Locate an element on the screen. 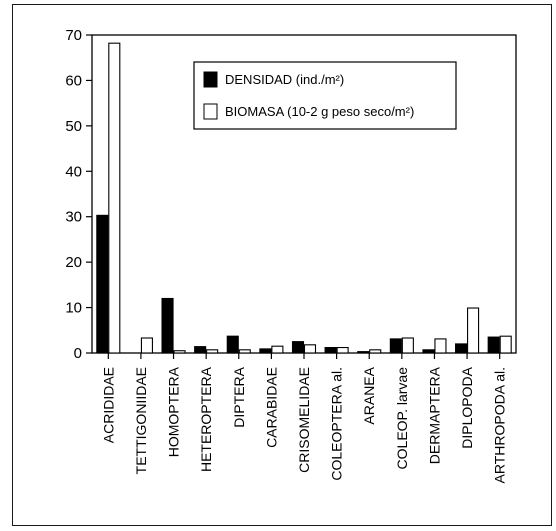  y-tick-label: 30 is located at coordinates (73, 217).